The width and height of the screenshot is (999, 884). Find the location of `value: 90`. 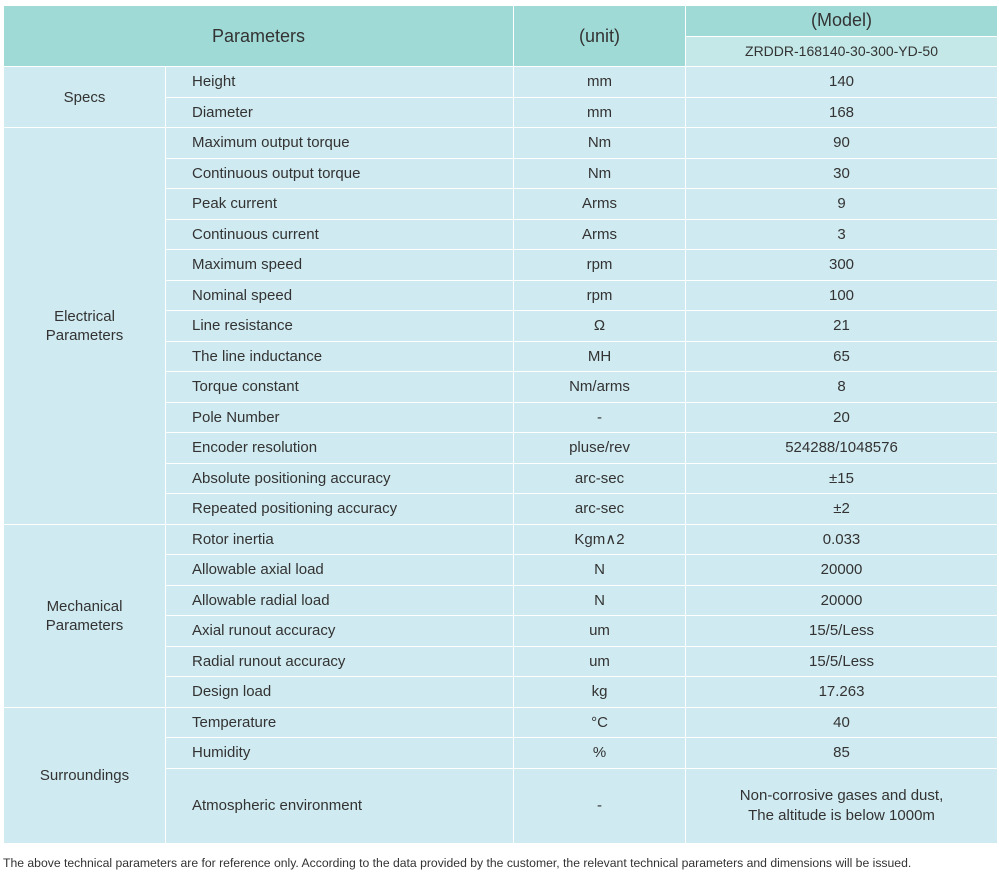

value: 90 is located at coordinates (842, 143).